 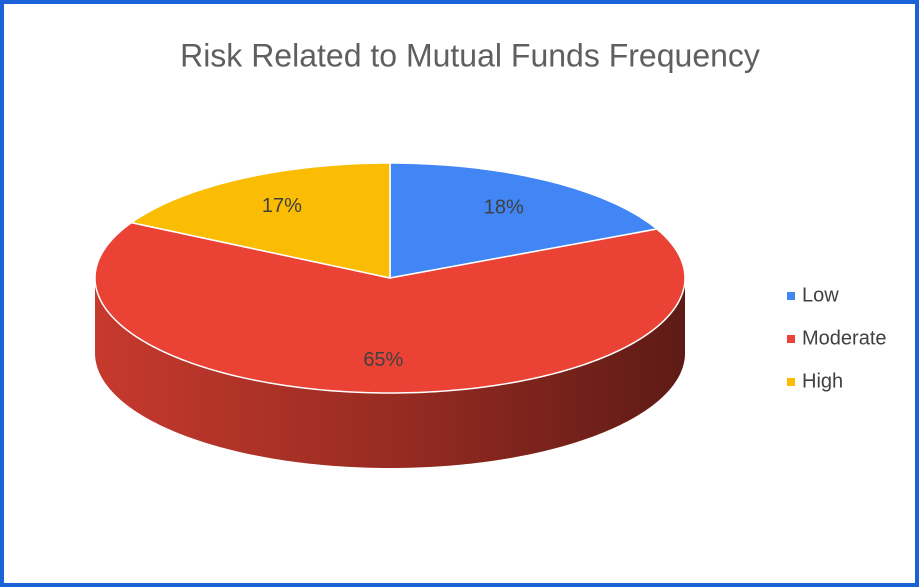 What do you see at coordinates (470, 55) in the screenshot?
I see `chart-title: Risk Related to Mutual Funds Frequency` at bounding box center [470, 55].